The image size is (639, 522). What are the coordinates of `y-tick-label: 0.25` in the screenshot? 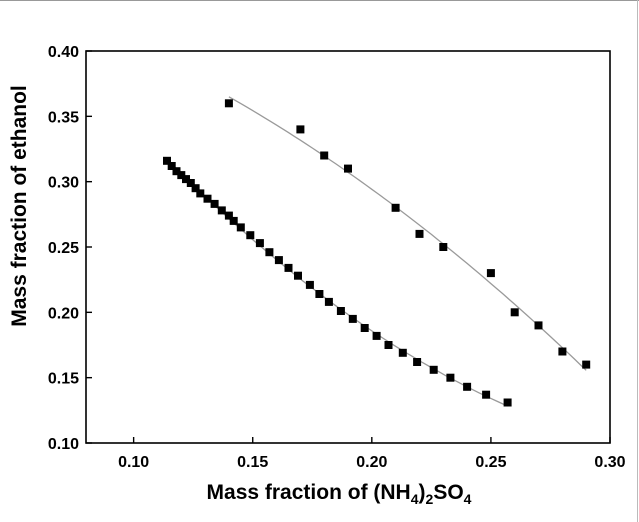 It's located at (63, 248).